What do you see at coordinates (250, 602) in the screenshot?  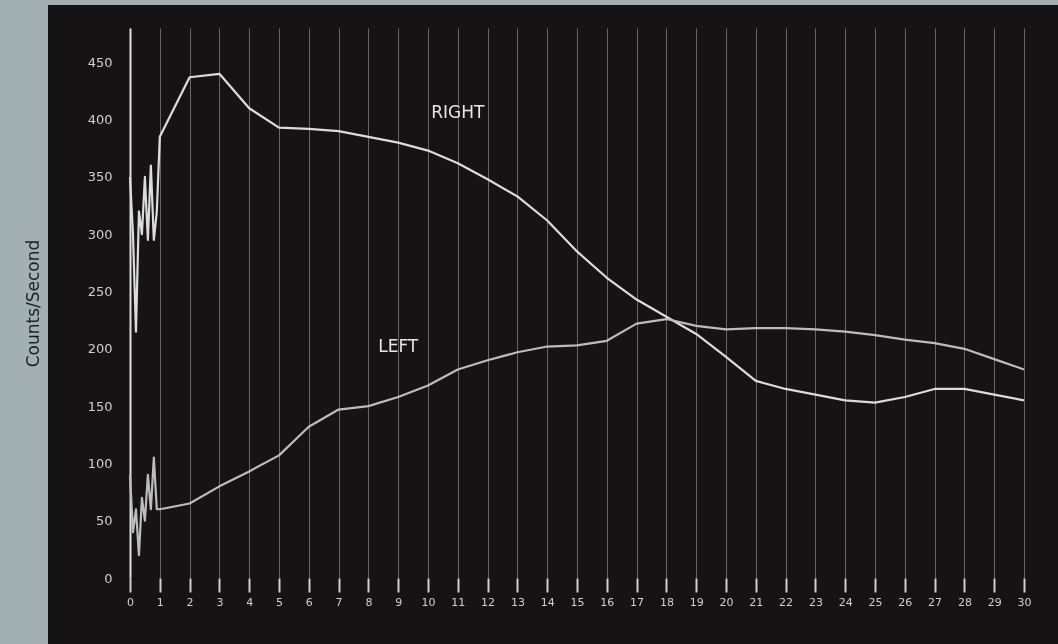 I see `x-tick-label: 4` at bounding box center [250, 602].